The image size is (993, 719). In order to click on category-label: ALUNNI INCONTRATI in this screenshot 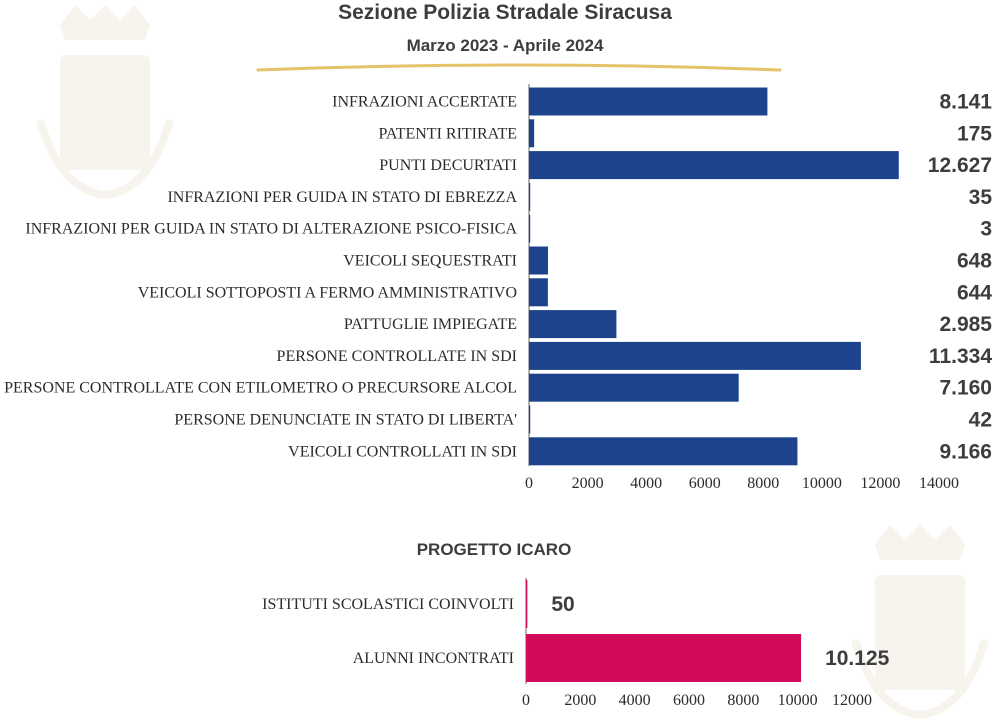, I will do `click(433, 658)`.